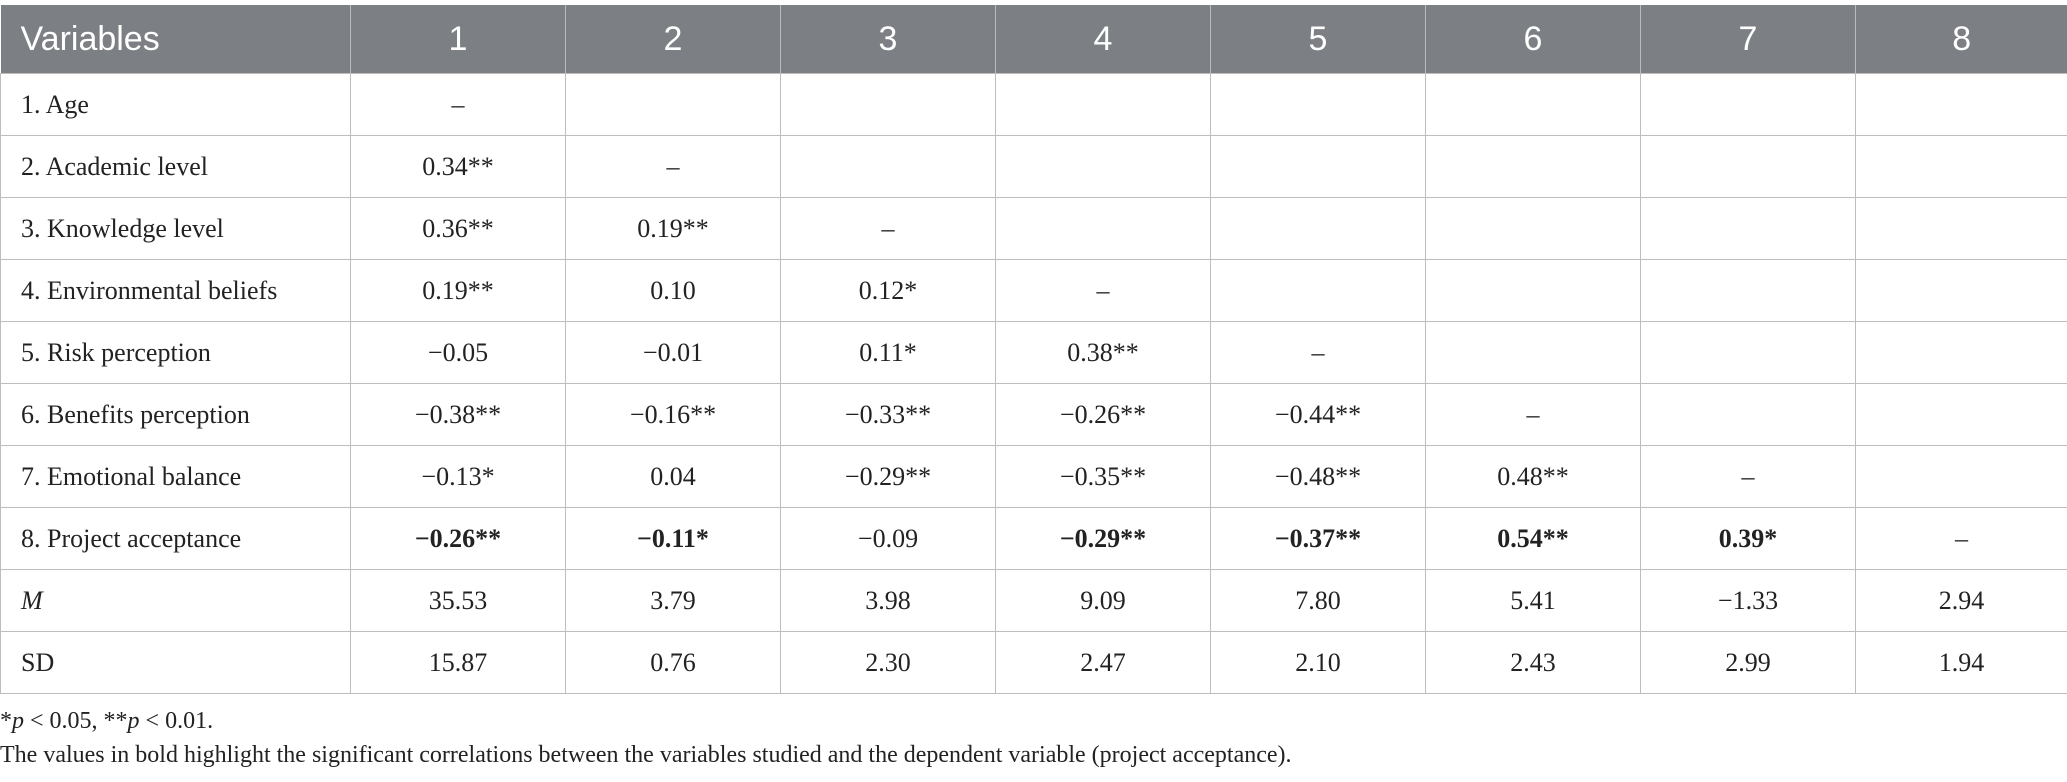 This screenshot has width=2067, height=782. I want to click on header-col-4: 4, so click(1103, 39).